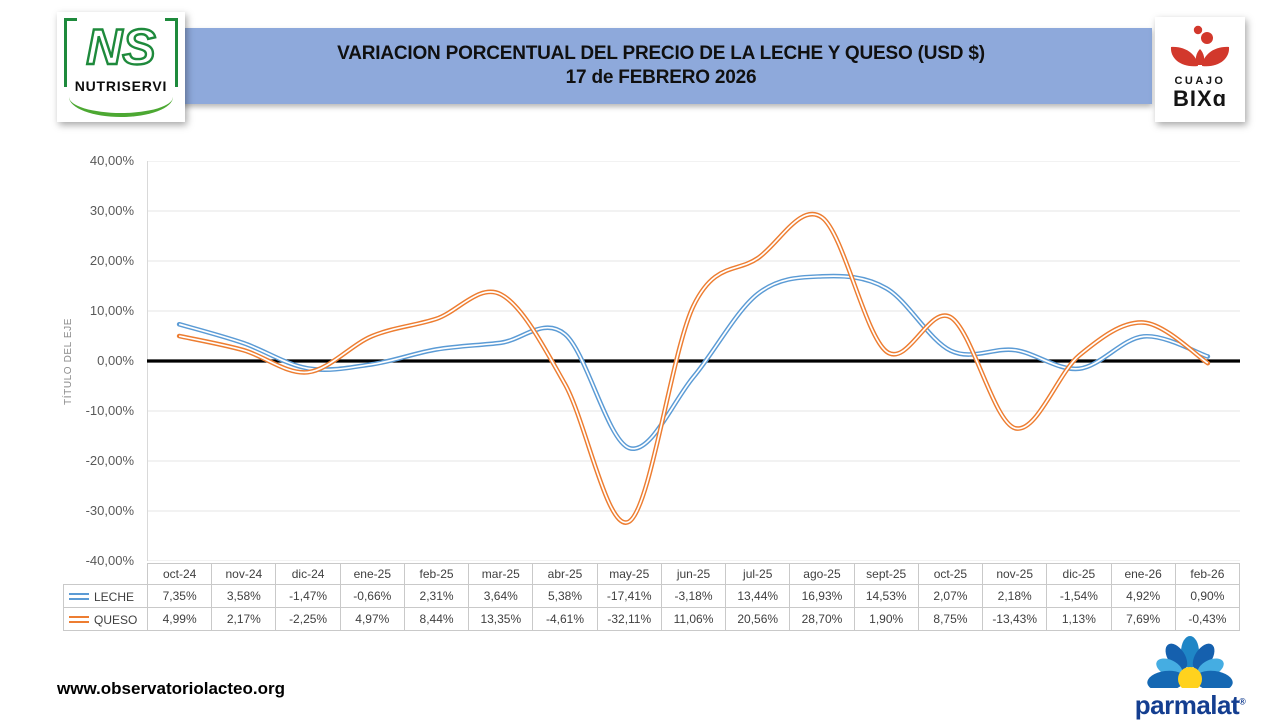 This screenshot has height=720, width=1280. I want to click on value-cell: -1,47%, so click(308, 596).